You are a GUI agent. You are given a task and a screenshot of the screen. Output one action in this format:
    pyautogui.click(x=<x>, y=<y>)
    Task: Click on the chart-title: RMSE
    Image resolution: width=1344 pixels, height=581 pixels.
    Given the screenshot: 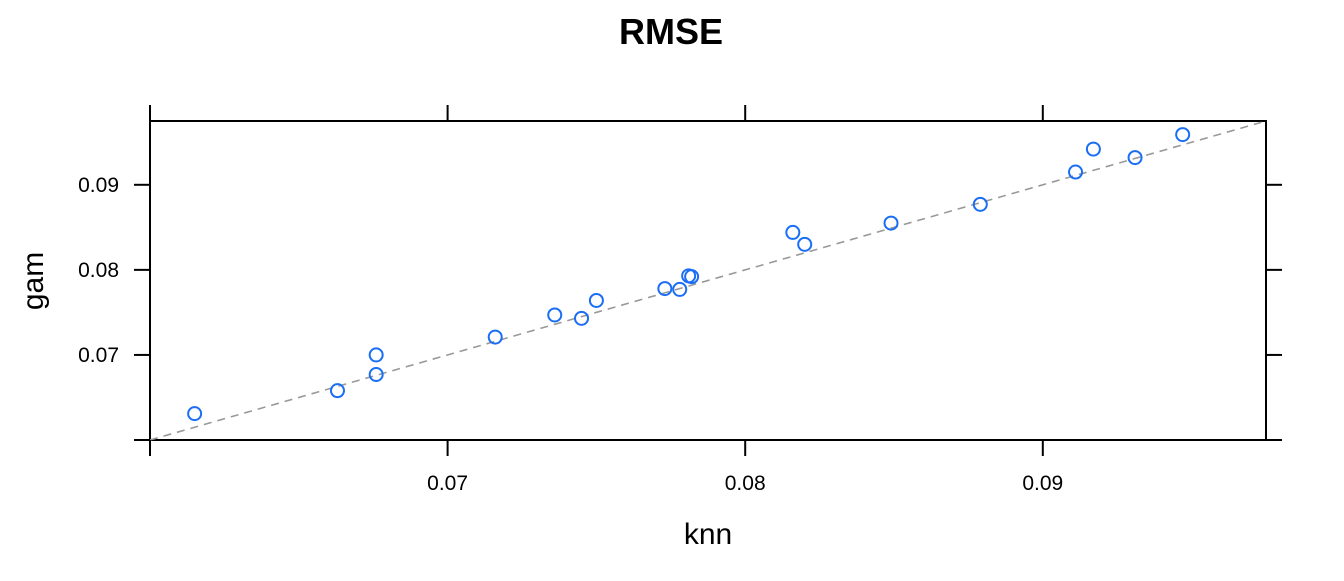 What is the action you would take?
    pyautogui.click(x=671, y=31)
    